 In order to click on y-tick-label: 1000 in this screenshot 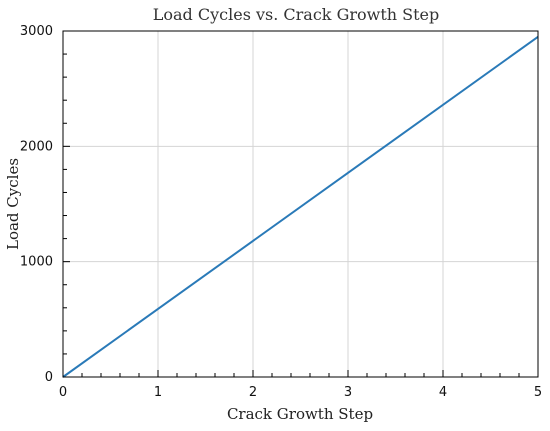, I will do `click(36, 262)`.